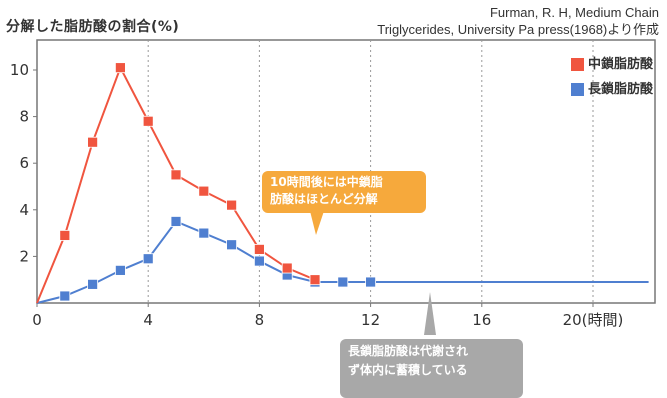  What do you see at coordinates (577, 64) in the screenshot?
I see `legend-swatch-medium-chain` at bounding box center [577, 64].